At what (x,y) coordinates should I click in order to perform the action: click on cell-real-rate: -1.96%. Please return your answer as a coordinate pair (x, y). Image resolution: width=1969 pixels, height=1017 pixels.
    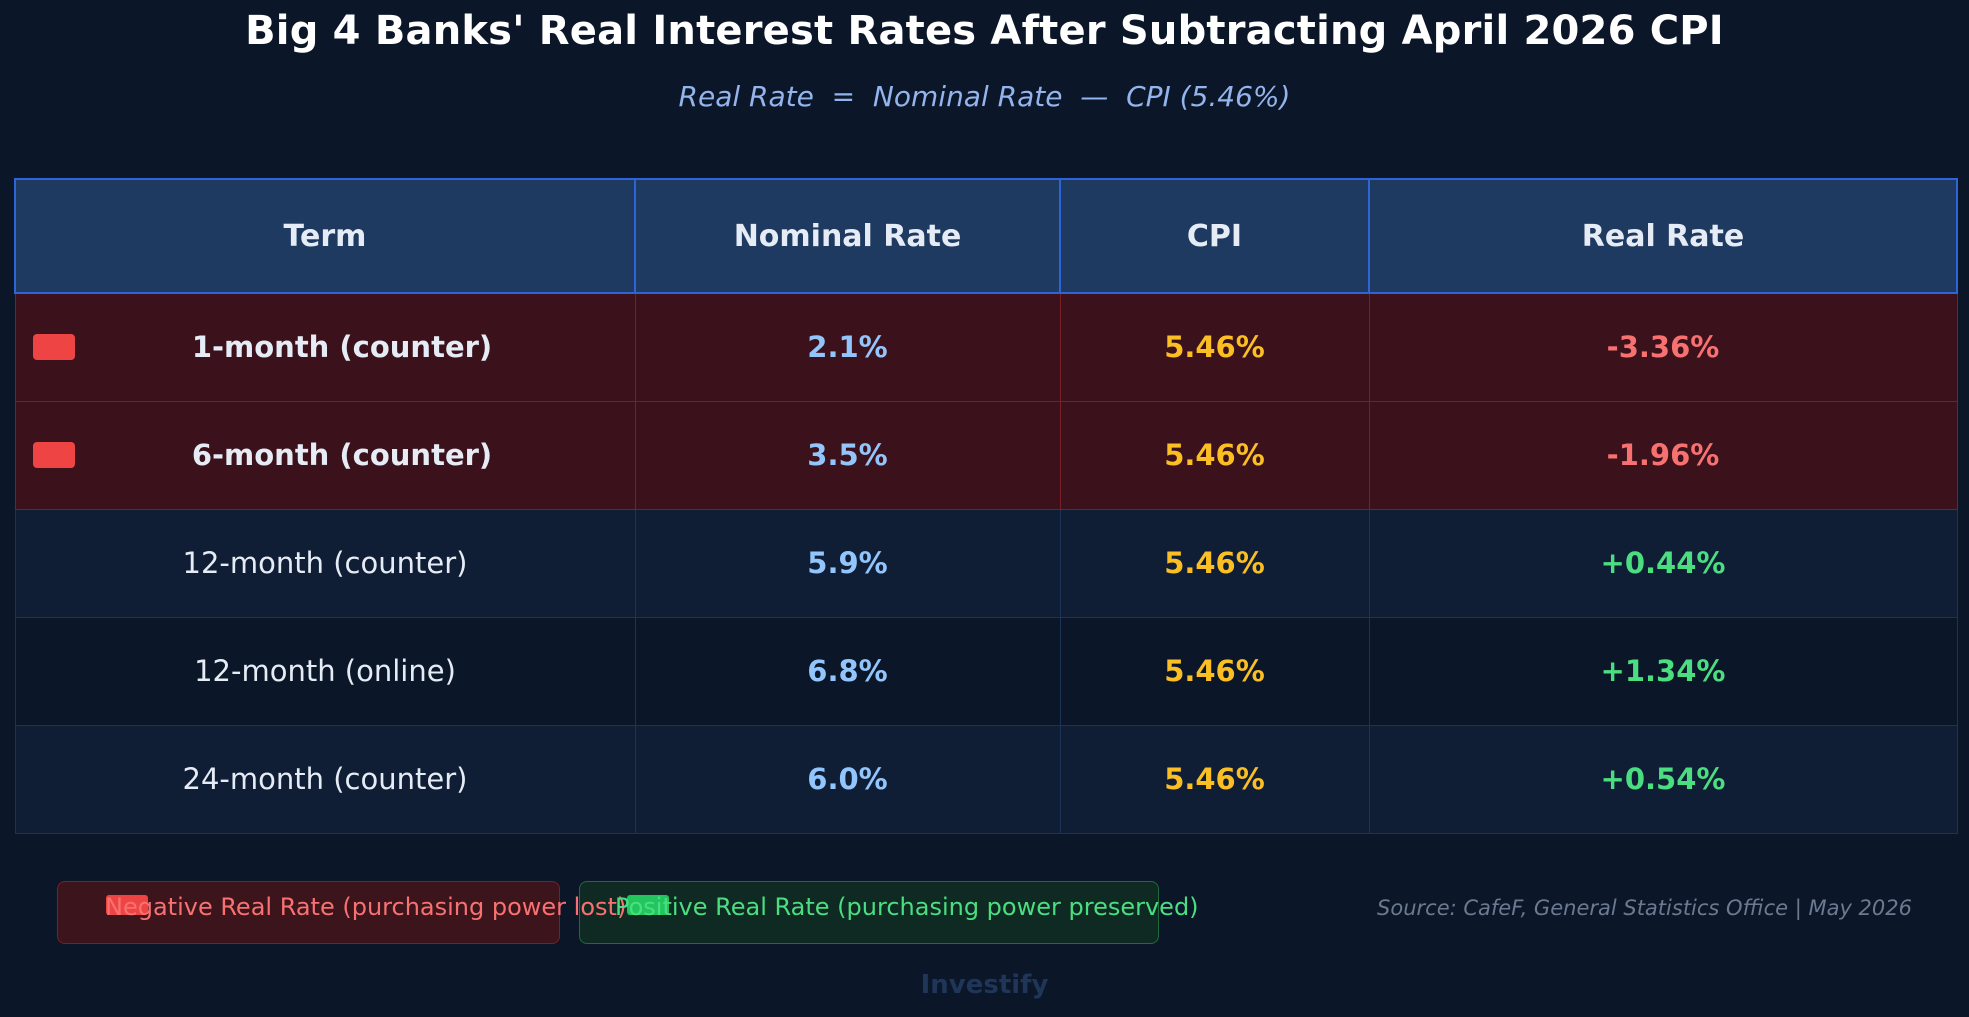
    Looking at the image, I should click on (1663, 455).